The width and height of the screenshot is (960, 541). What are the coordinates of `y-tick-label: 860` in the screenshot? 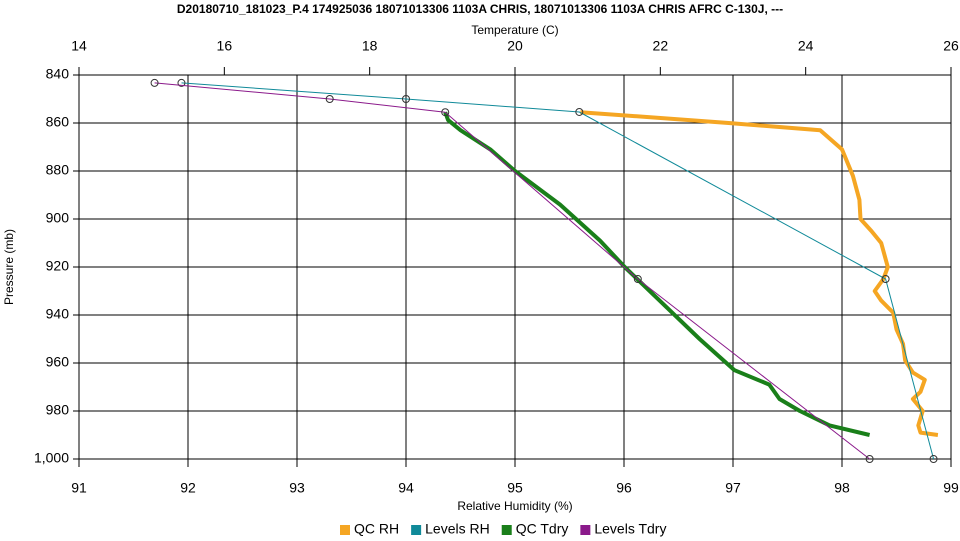 It's located at (58, 122).